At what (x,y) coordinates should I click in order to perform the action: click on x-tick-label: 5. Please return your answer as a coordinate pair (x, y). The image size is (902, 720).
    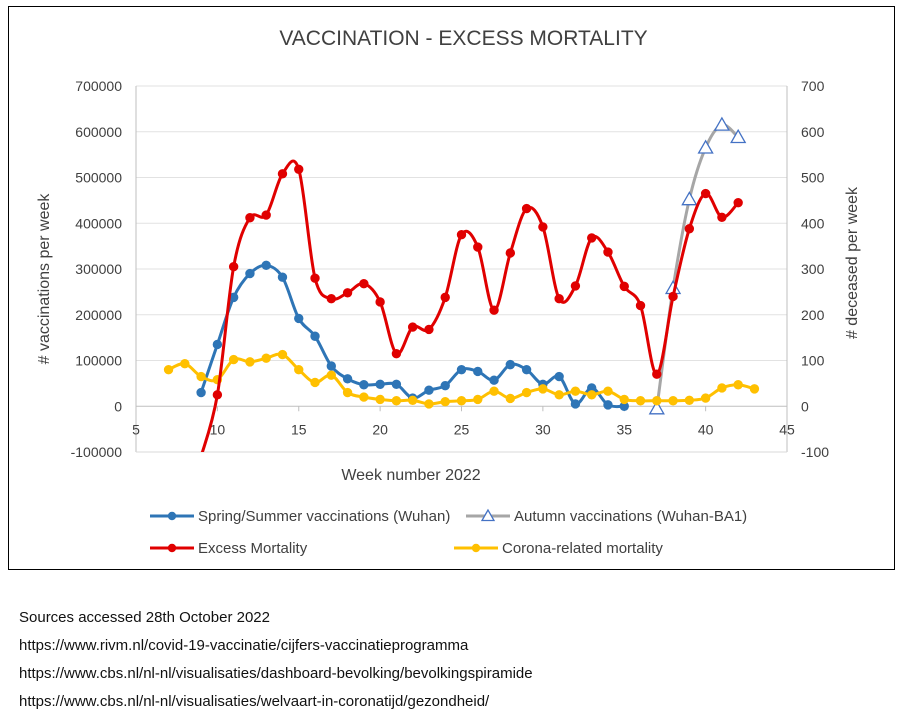
    Looking at the image, I should click on (136, 429).